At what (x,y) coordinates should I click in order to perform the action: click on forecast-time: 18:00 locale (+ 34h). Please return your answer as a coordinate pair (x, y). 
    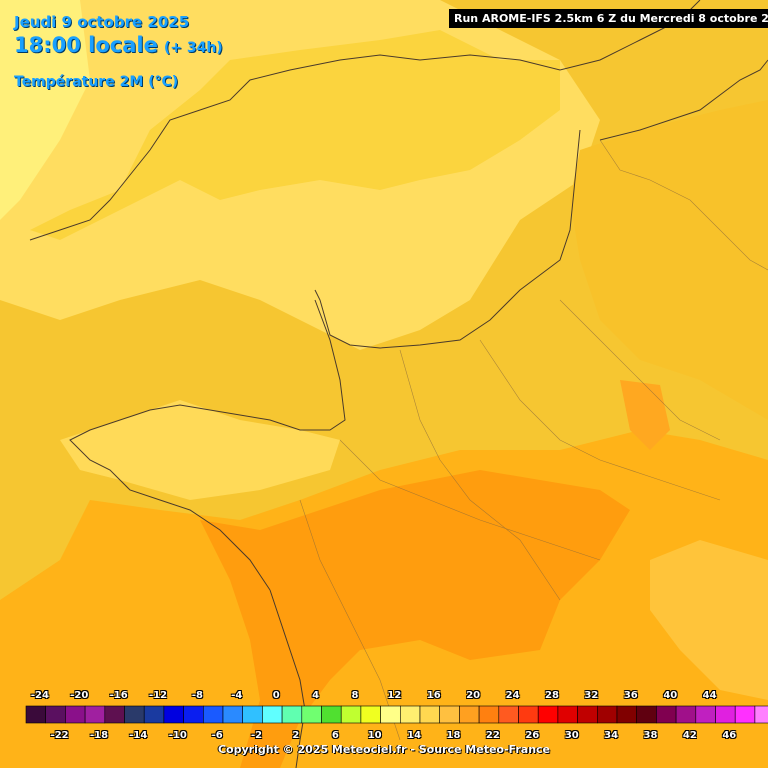
    Looking at the image, I should click on (118, 45).